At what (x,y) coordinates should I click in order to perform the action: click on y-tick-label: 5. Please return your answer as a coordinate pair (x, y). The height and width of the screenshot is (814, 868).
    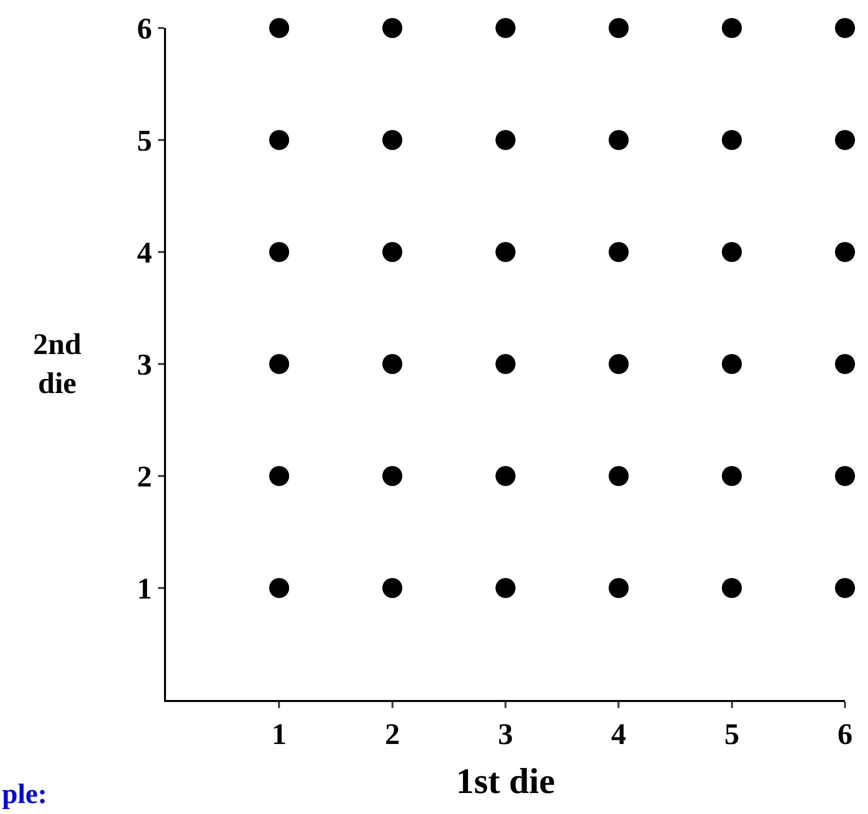
    Looking at the image, I should click on (144, 141).